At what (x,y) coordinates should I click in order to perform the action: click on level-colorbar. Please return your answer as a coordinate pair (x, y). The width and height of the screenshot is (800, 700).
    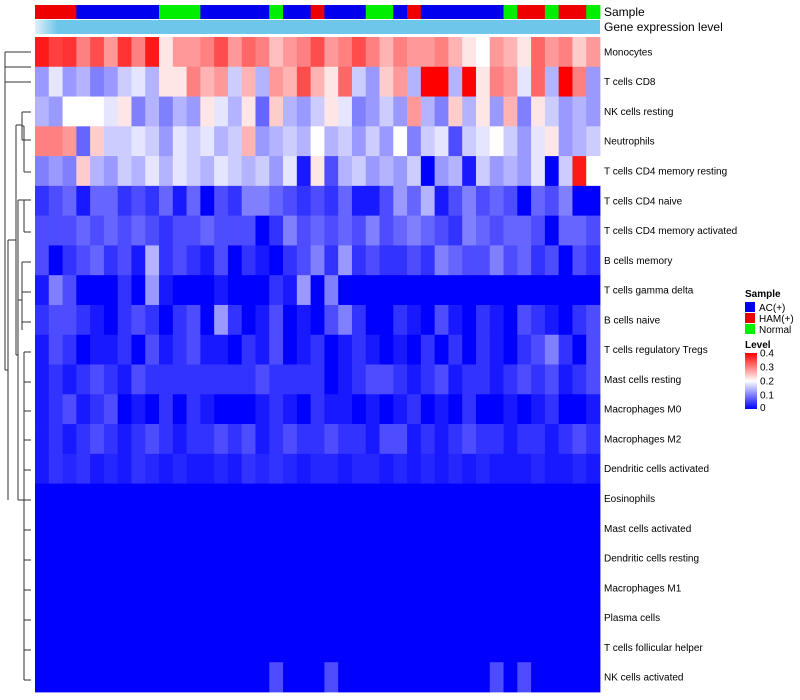
    Looking at the image, I should click on (751, 381).